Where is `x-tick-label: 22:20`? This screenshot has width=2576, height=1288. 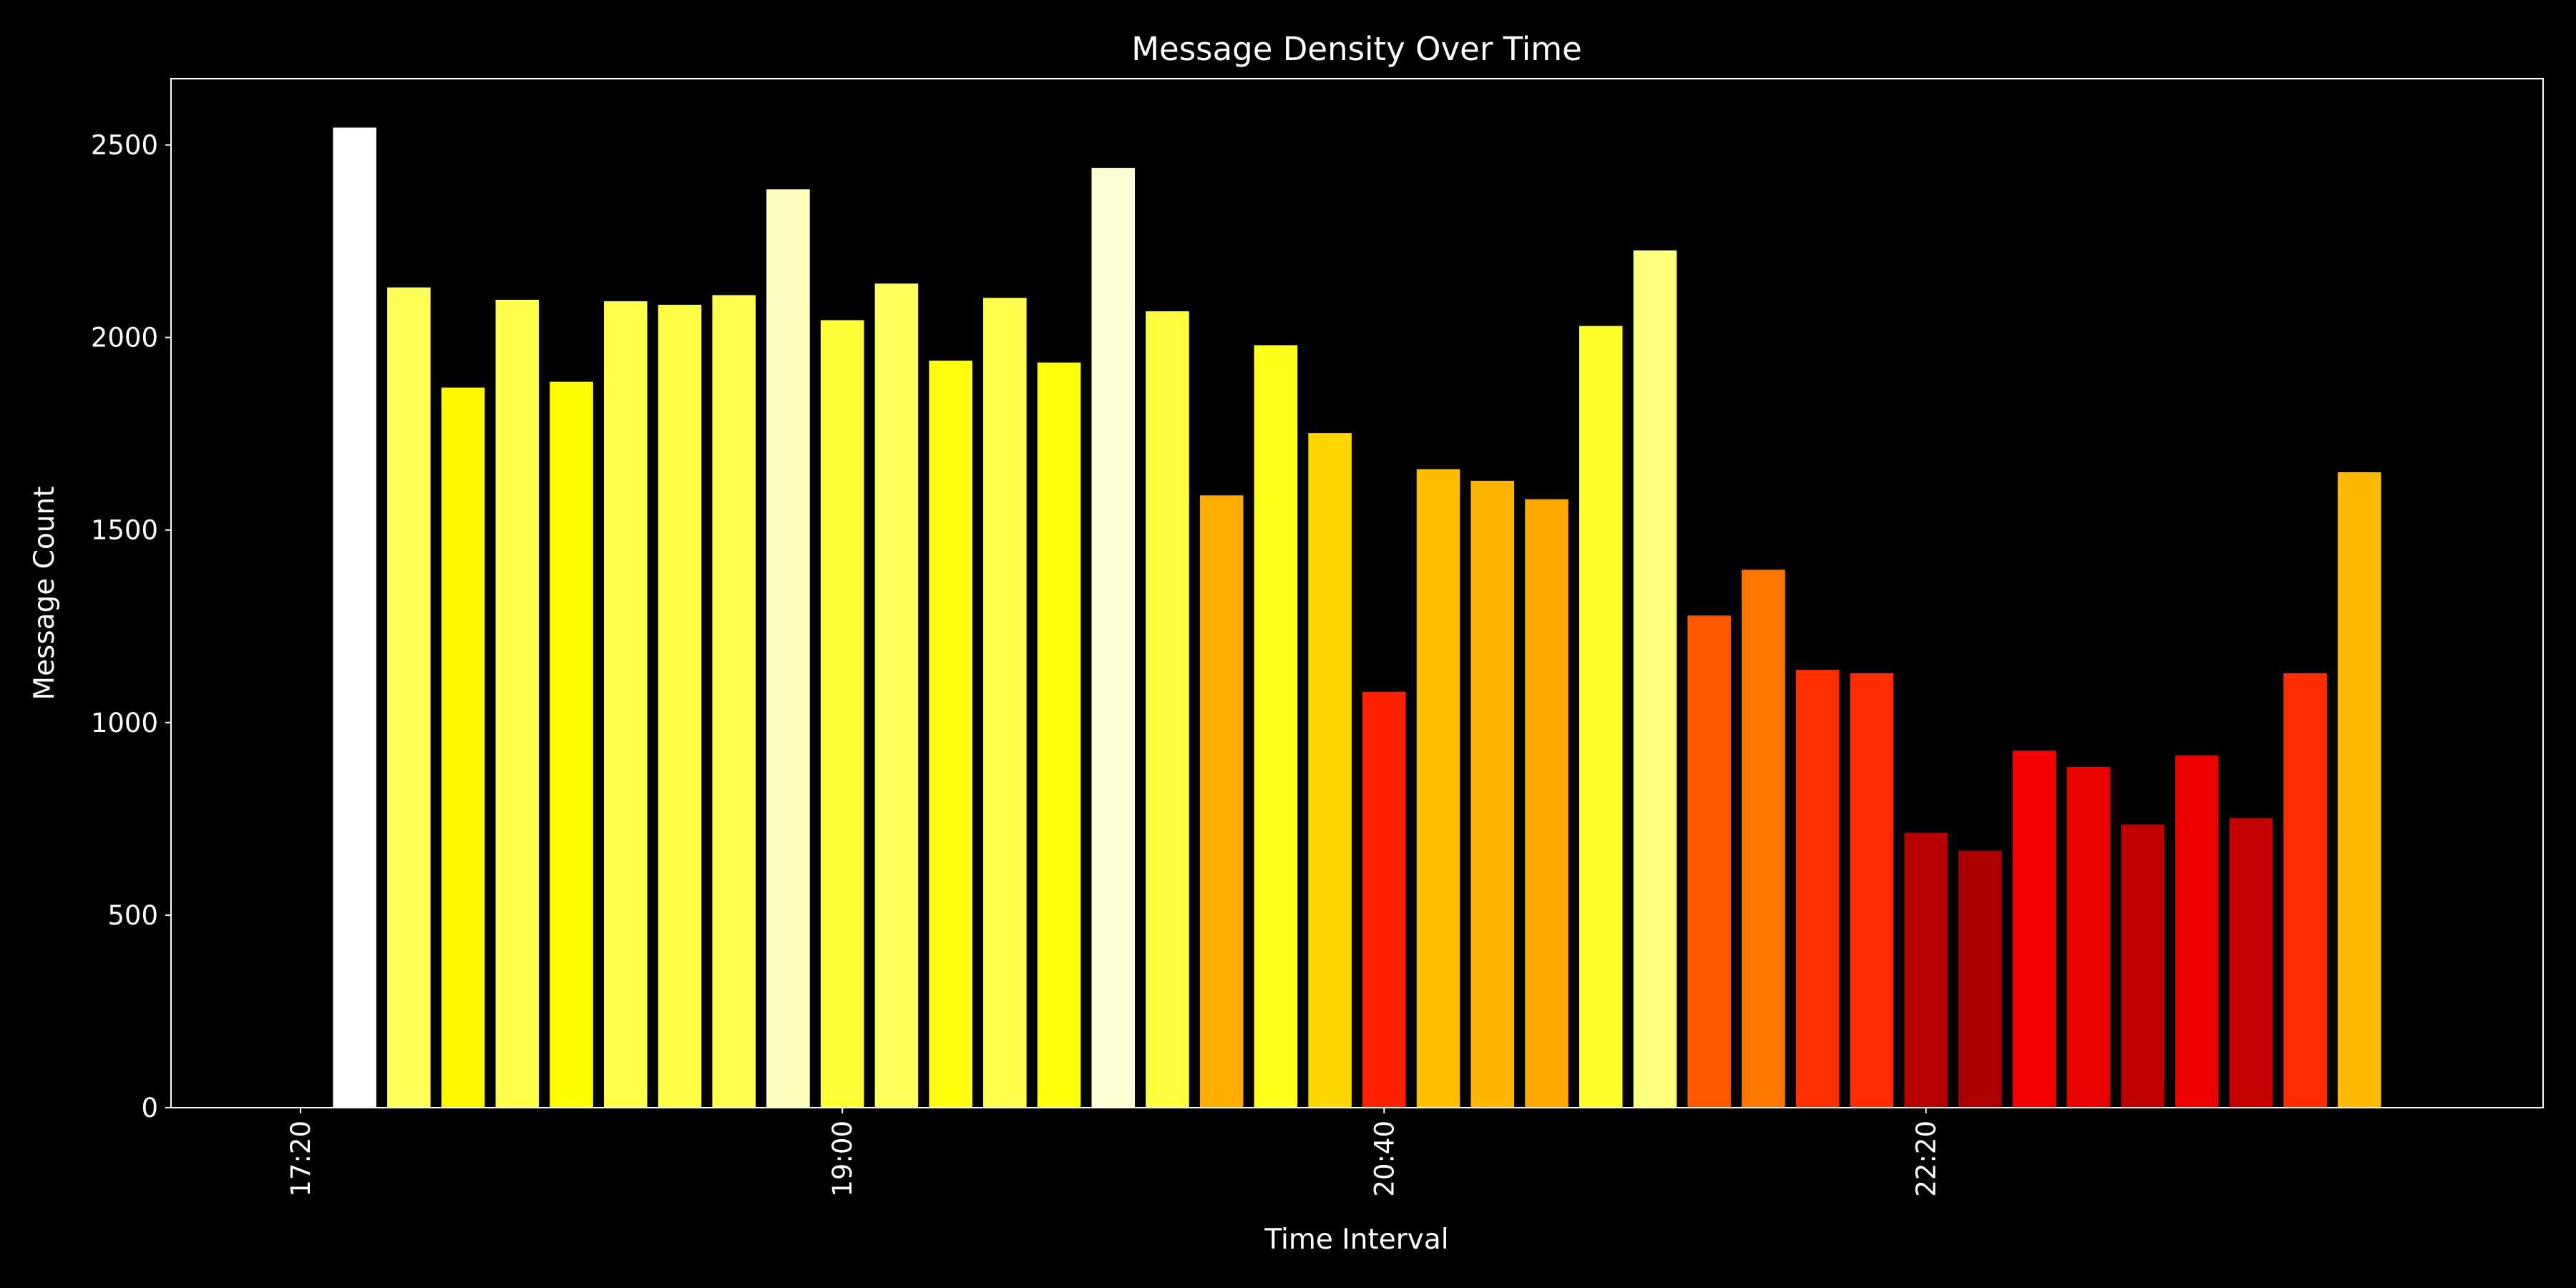 x-tick-label: 22:20 is located at coordinates (1926, 1159).